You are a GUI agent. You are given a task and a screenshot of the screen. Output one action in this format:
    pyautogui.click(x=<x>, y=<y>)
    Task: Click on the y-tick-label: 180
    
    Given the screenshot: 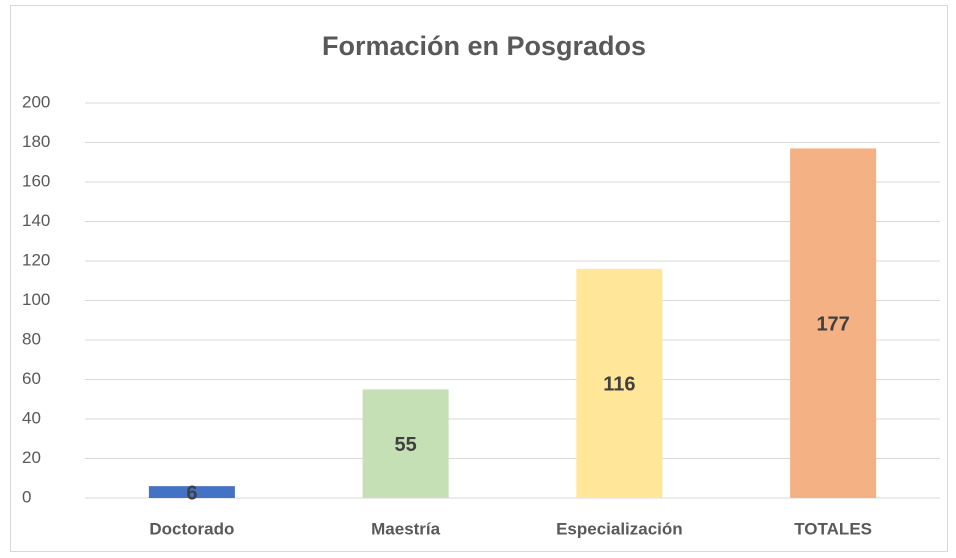 What is the action you would take?
    pyautogui.click(x=36, y=141)
    